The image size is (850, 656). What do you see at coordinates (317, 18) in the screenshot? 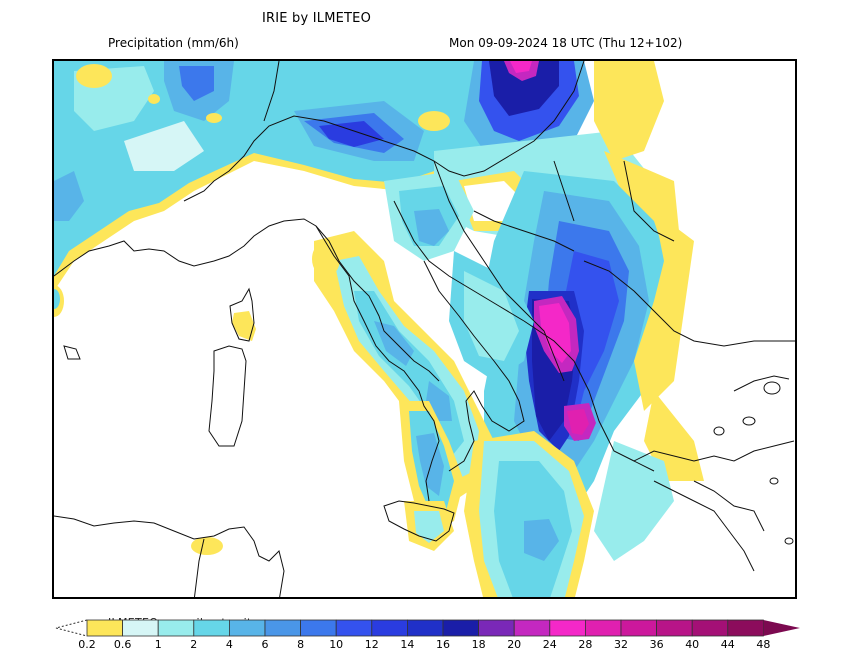
I see `map-title: IRIE by ILMETEO` at bounding box center [317, 18].